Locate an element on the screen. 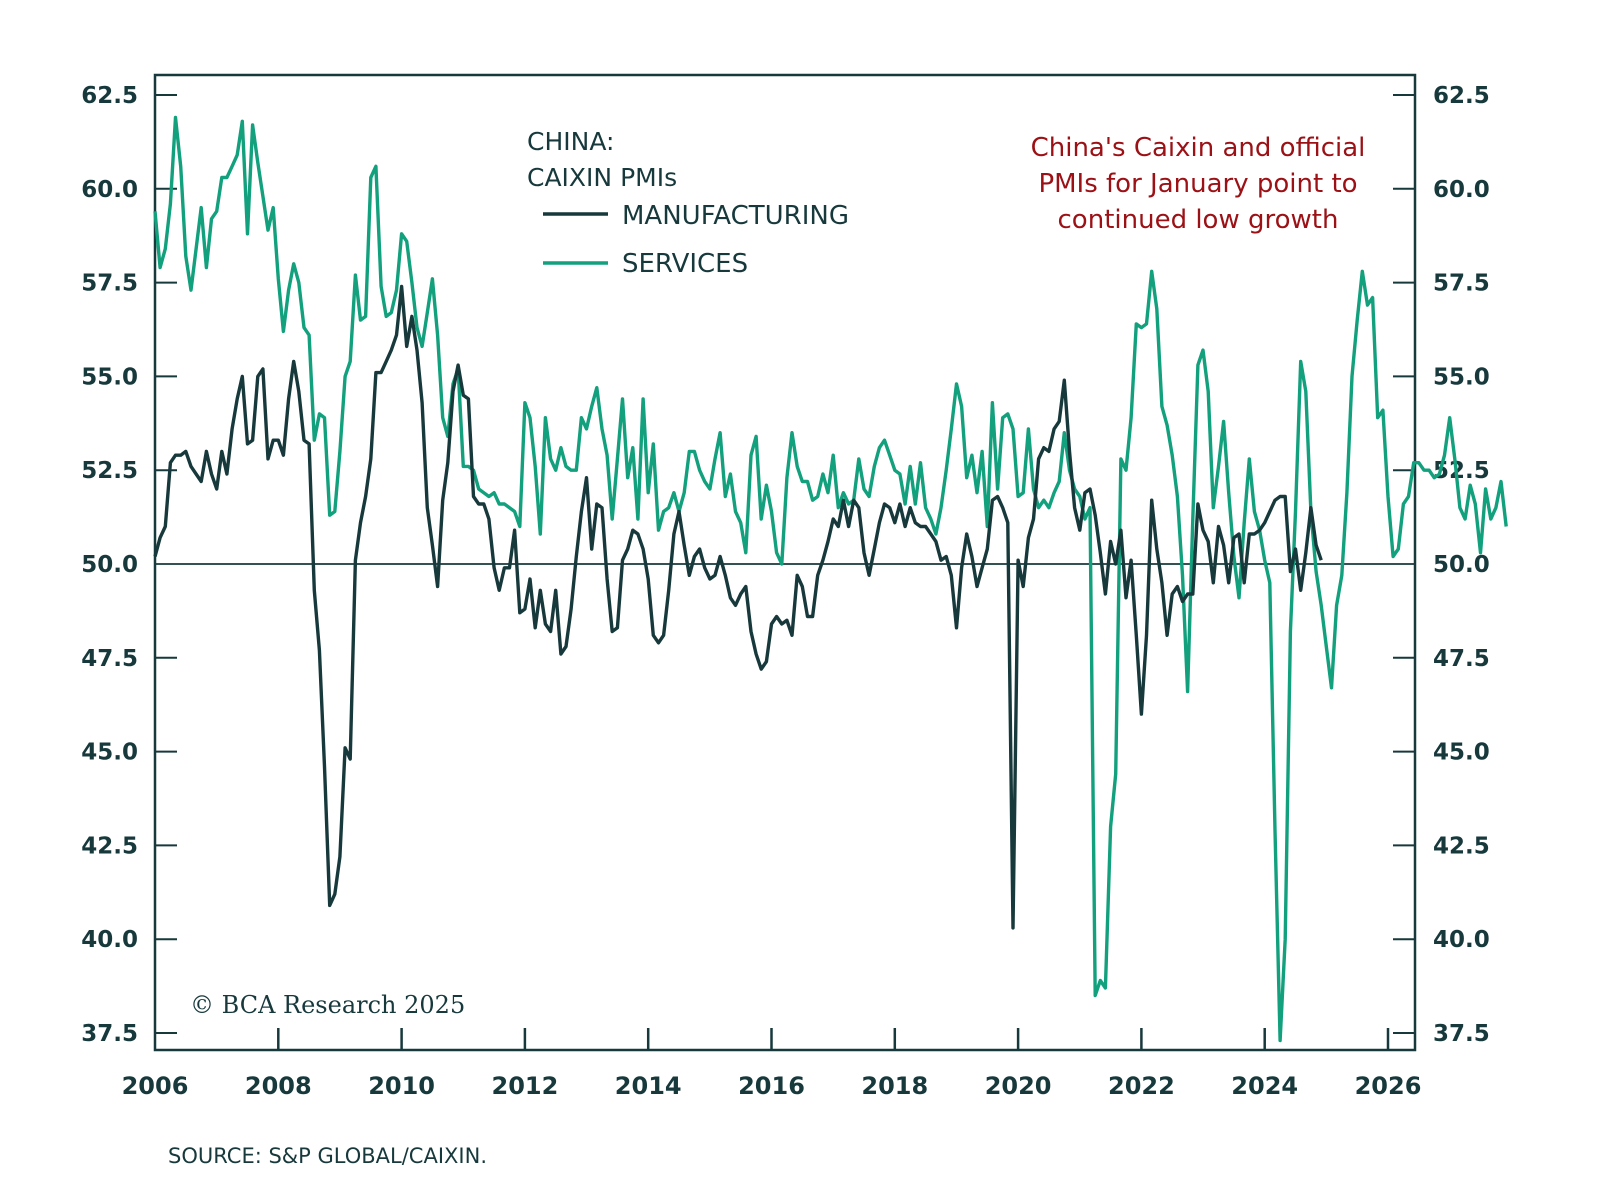  x-tick-label: 2014 is located at coordinates (648, 1086).